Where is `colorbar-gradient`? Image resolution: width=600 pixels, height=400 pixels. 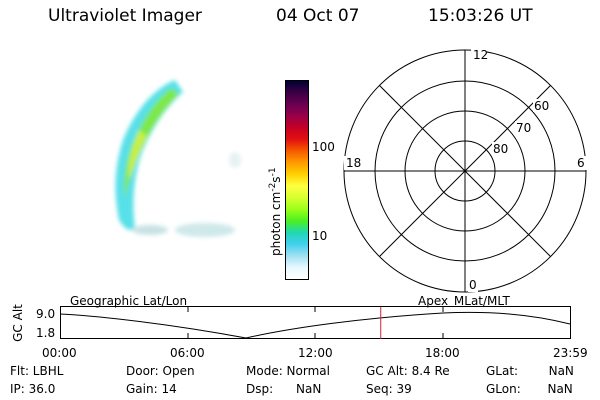 colorbar-gradient is located at coordinates (297, 180).